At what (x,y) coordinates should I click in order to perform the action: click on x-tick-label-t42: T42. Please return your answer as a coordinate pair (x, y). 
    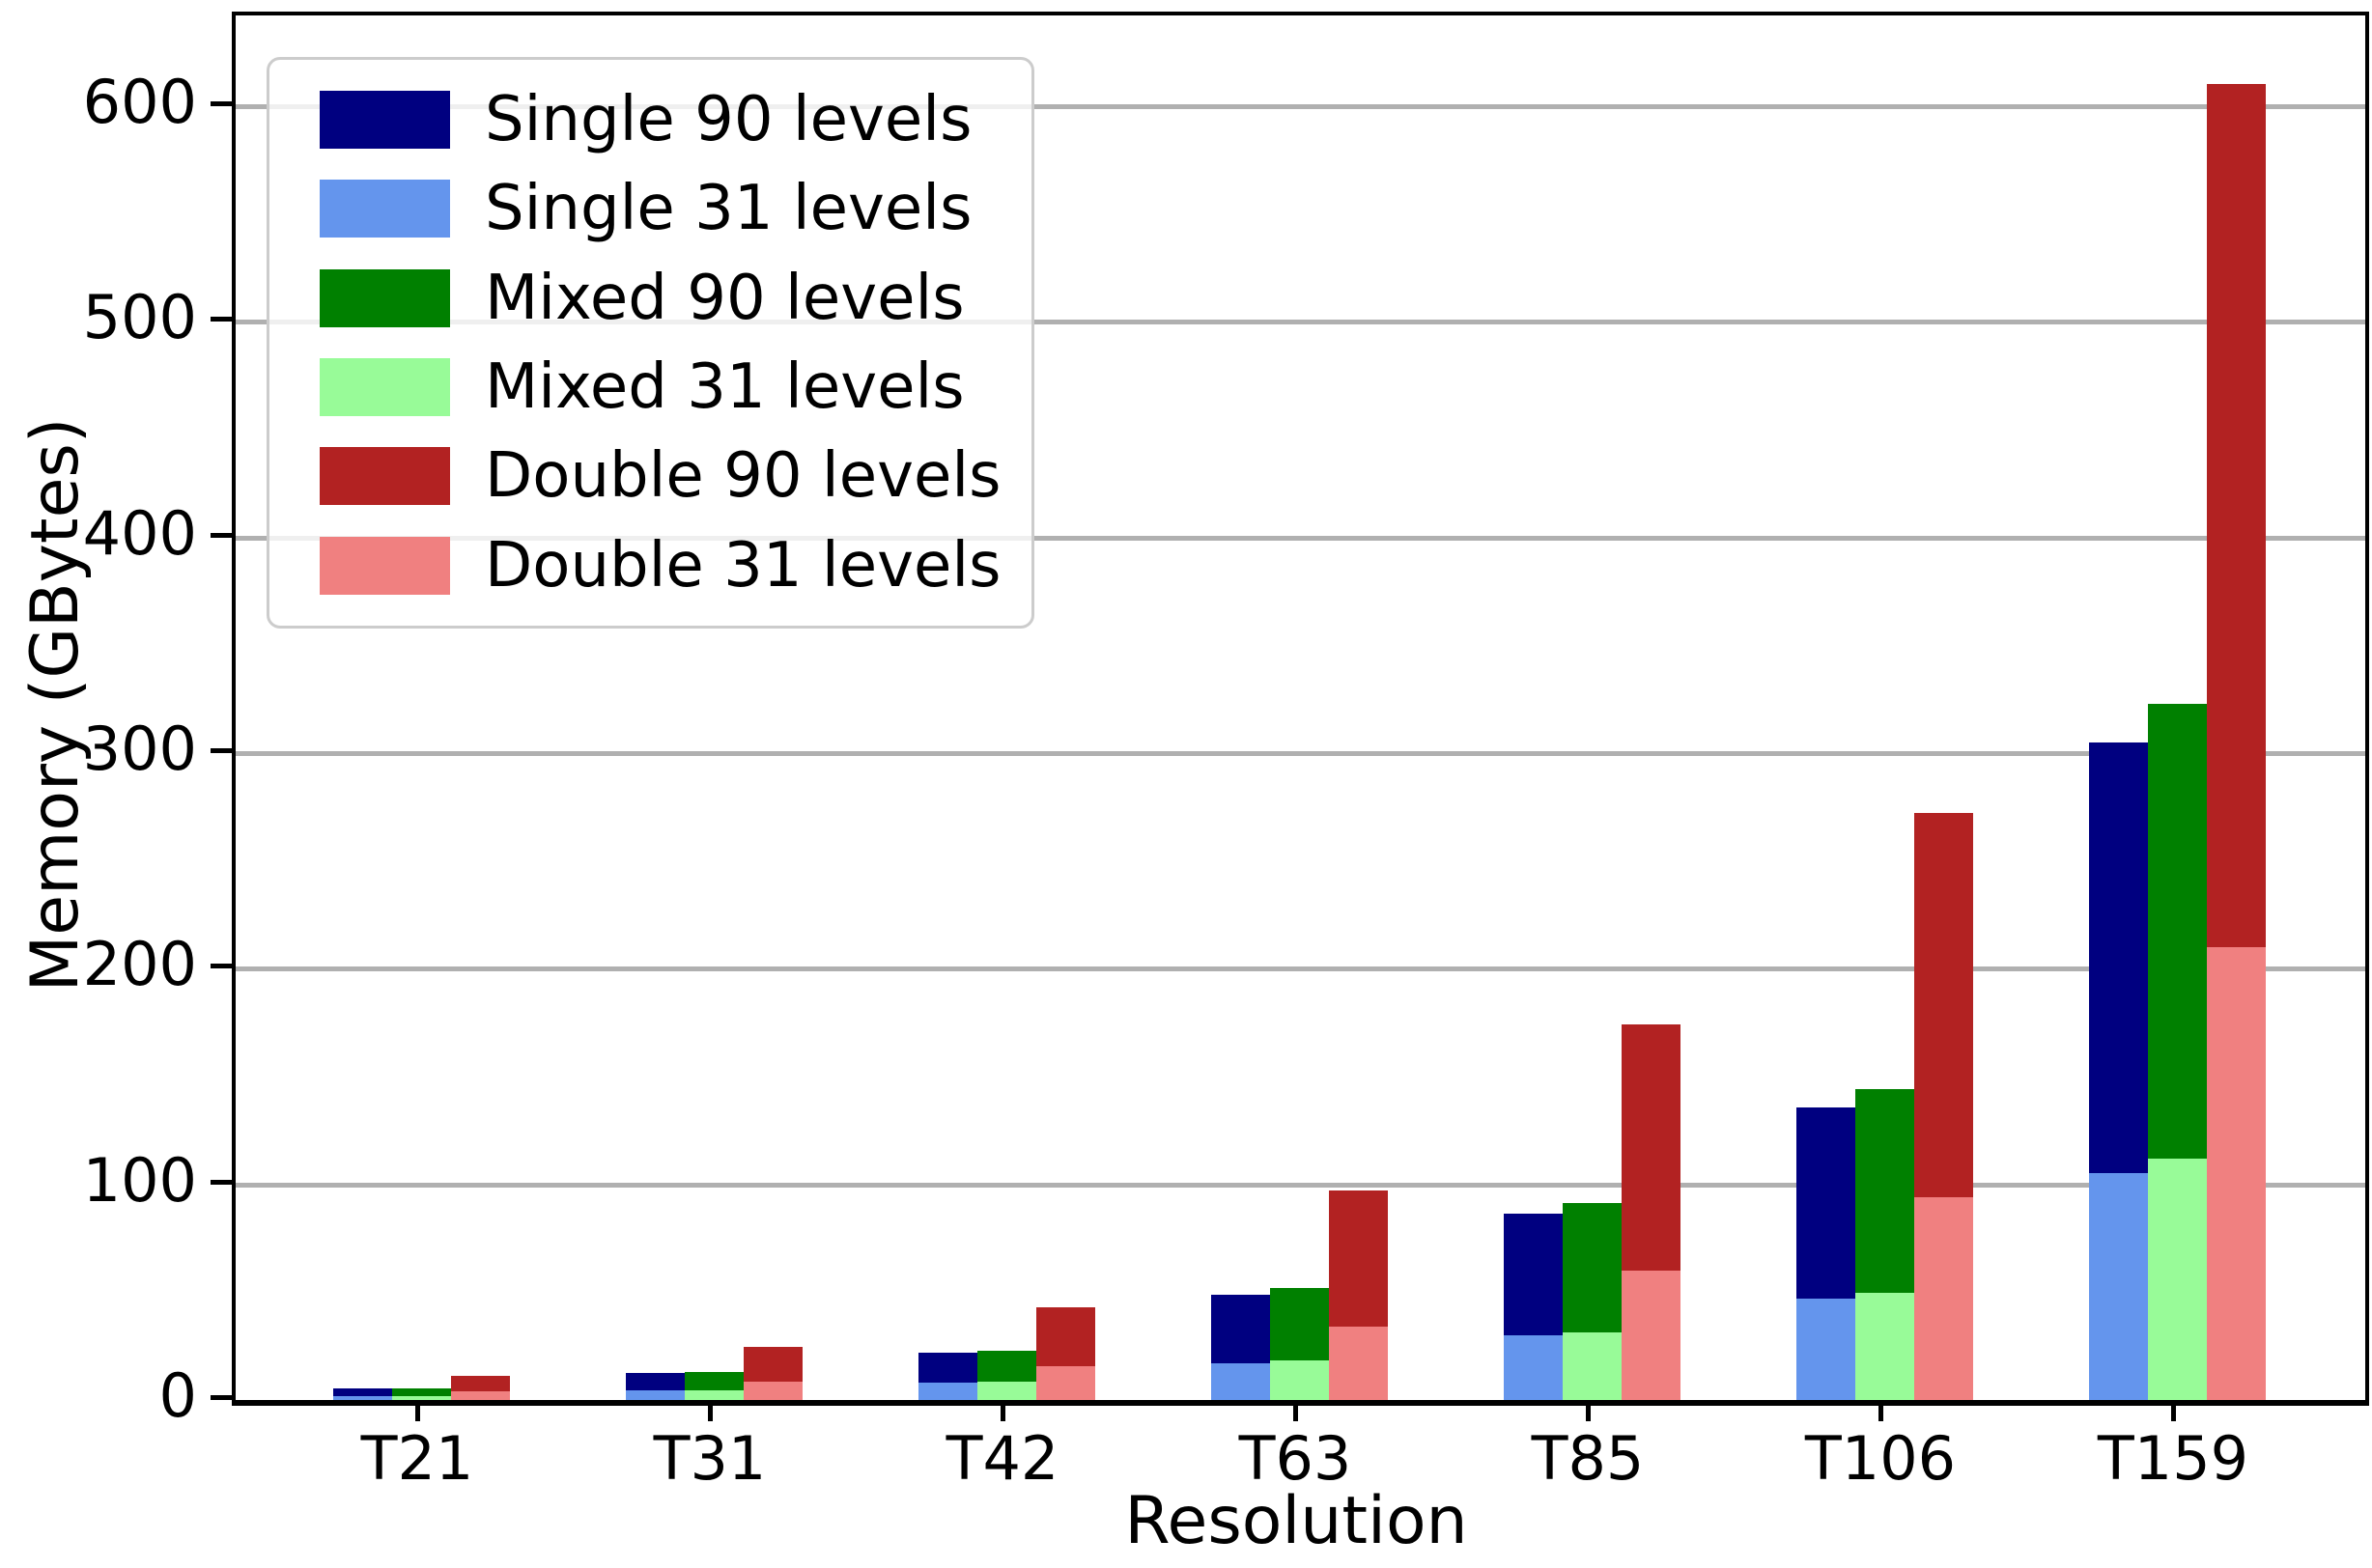
    Looking at the image, I should click on (1002, 1459).